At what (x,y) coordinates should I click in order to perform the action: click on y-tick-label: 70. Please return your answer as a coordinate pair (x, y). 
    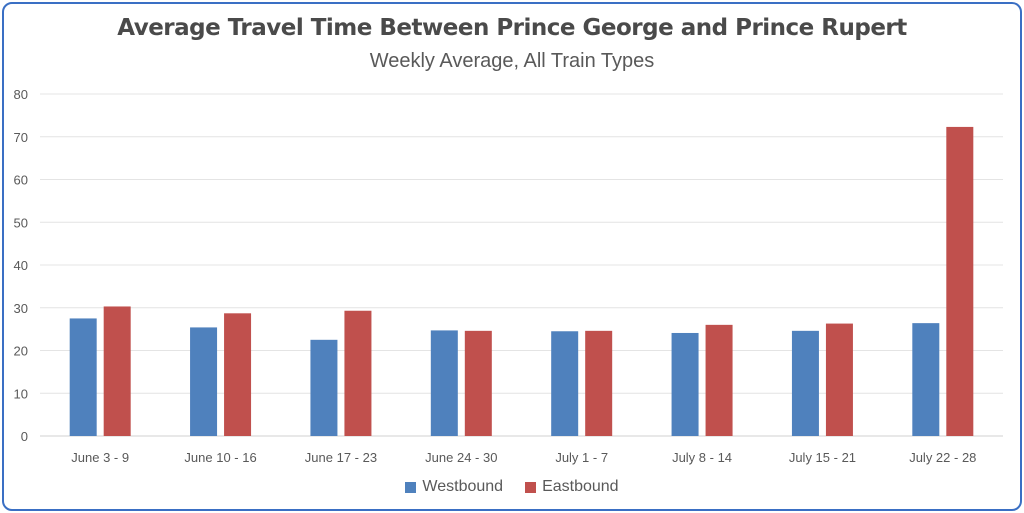
    Looking at the image, I should click on (21, 137).